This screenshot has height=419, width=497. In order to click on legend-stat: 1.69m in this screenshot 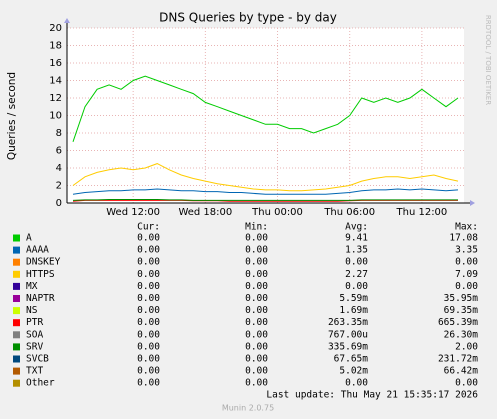, I will do `click(353, 310)`.